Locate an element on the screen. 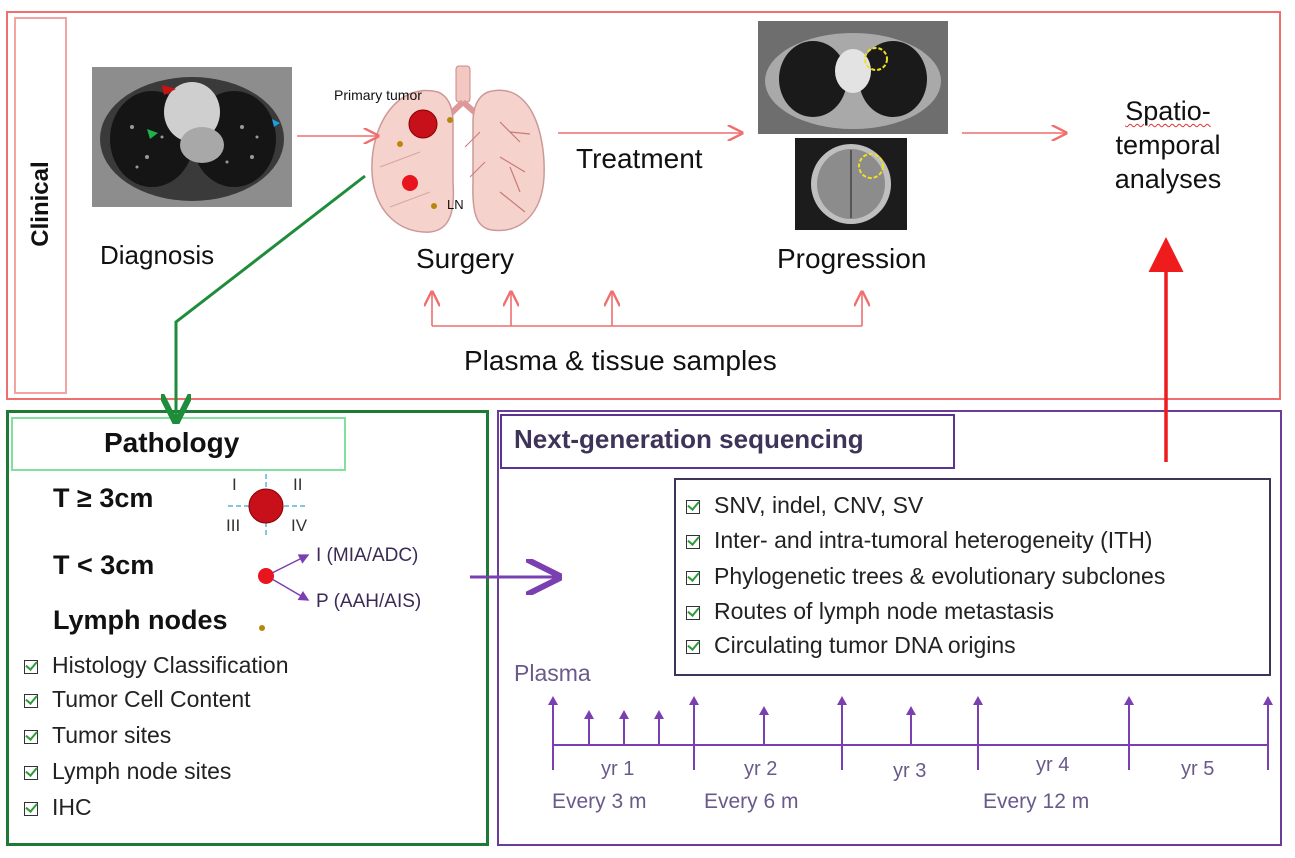 The width and height of the screenshot is (1295, 858). pathology-title-box is located at coordinates (178, 444).